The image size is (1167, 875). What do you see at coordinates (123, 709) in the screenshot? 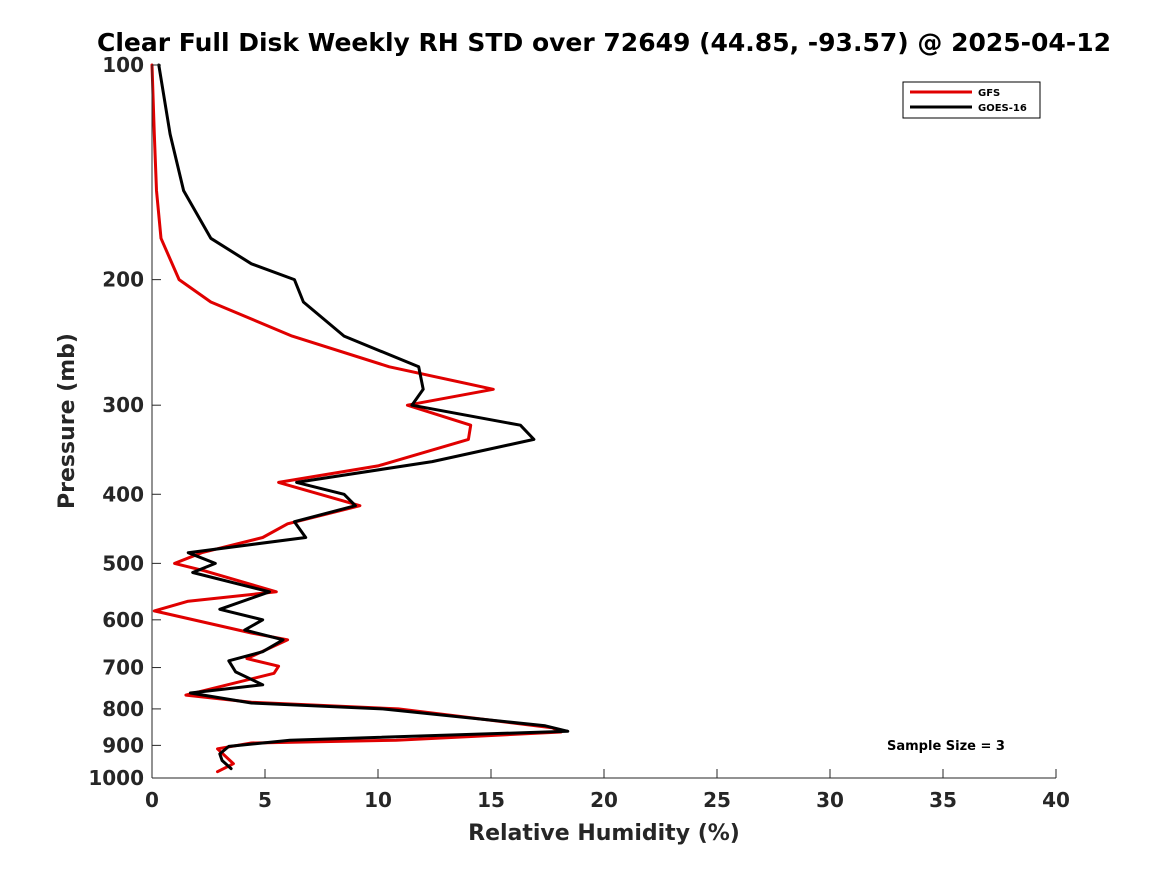
I see `y-tick-label: 800` at bounding box center [123, 709].